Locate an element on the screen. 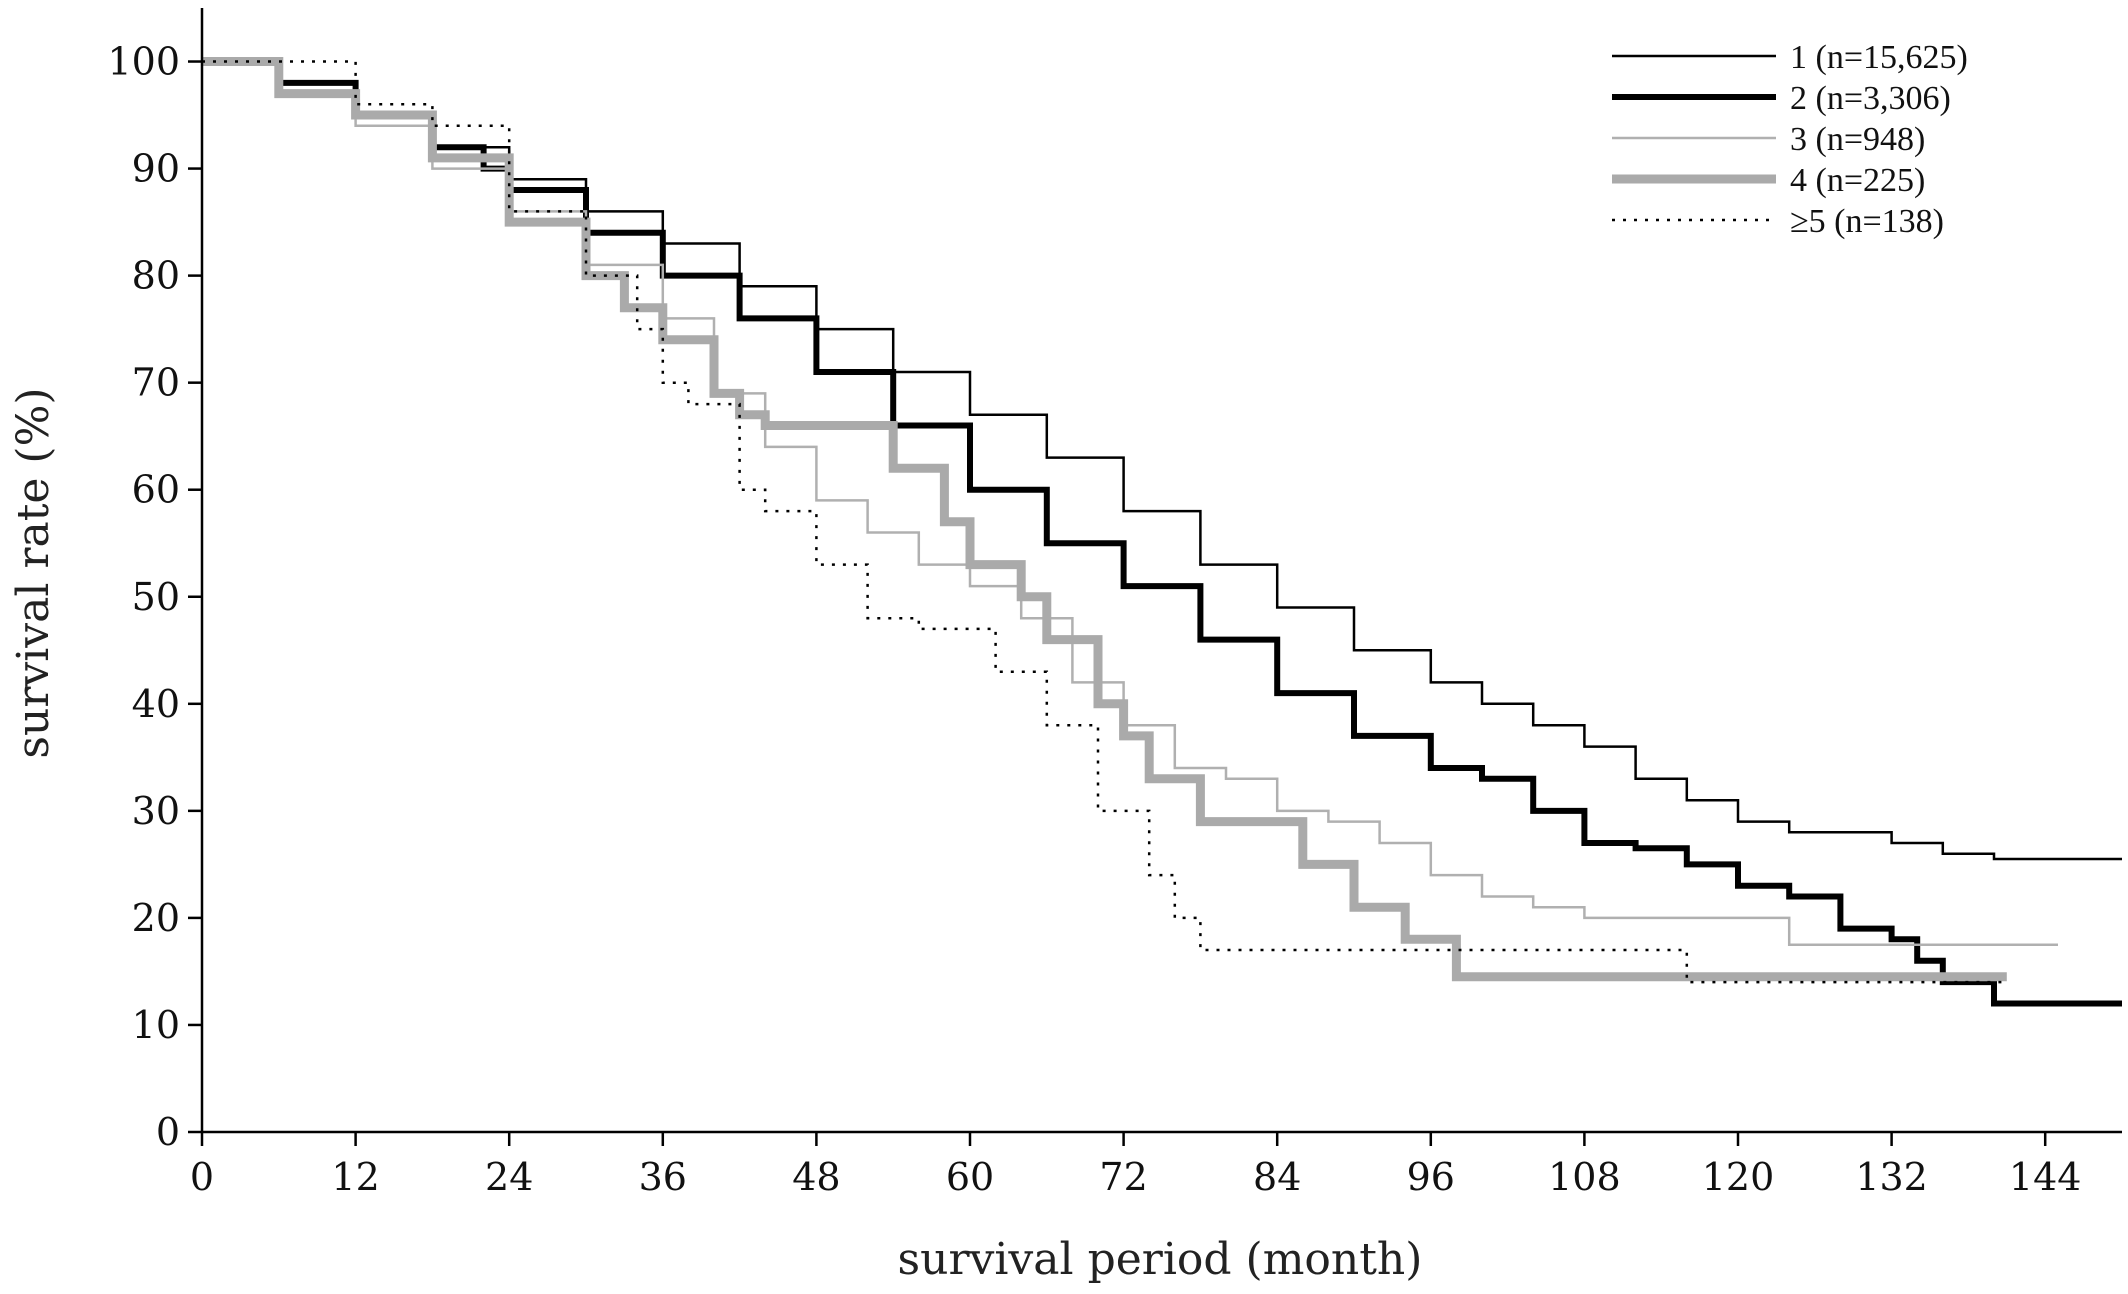 The image size is (2128, 1294). y-tick-label: 90 is located at coordinates (156, 169).